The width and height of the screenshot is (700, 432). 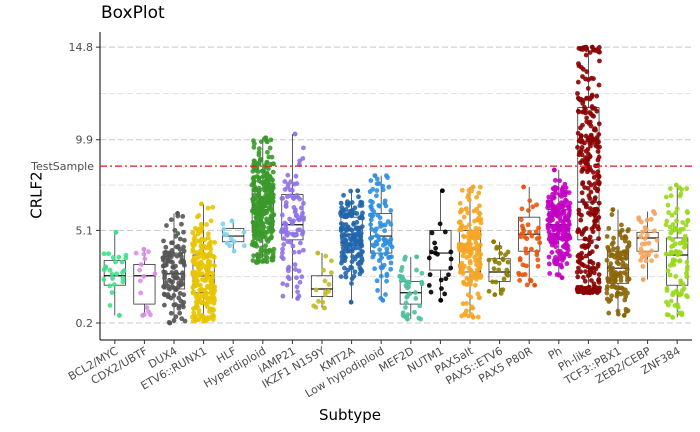 What do you see at coordinates (85, 323) in the screenshot?
I see `y-tick-label: 0.2` at bounding box center [85, 323].